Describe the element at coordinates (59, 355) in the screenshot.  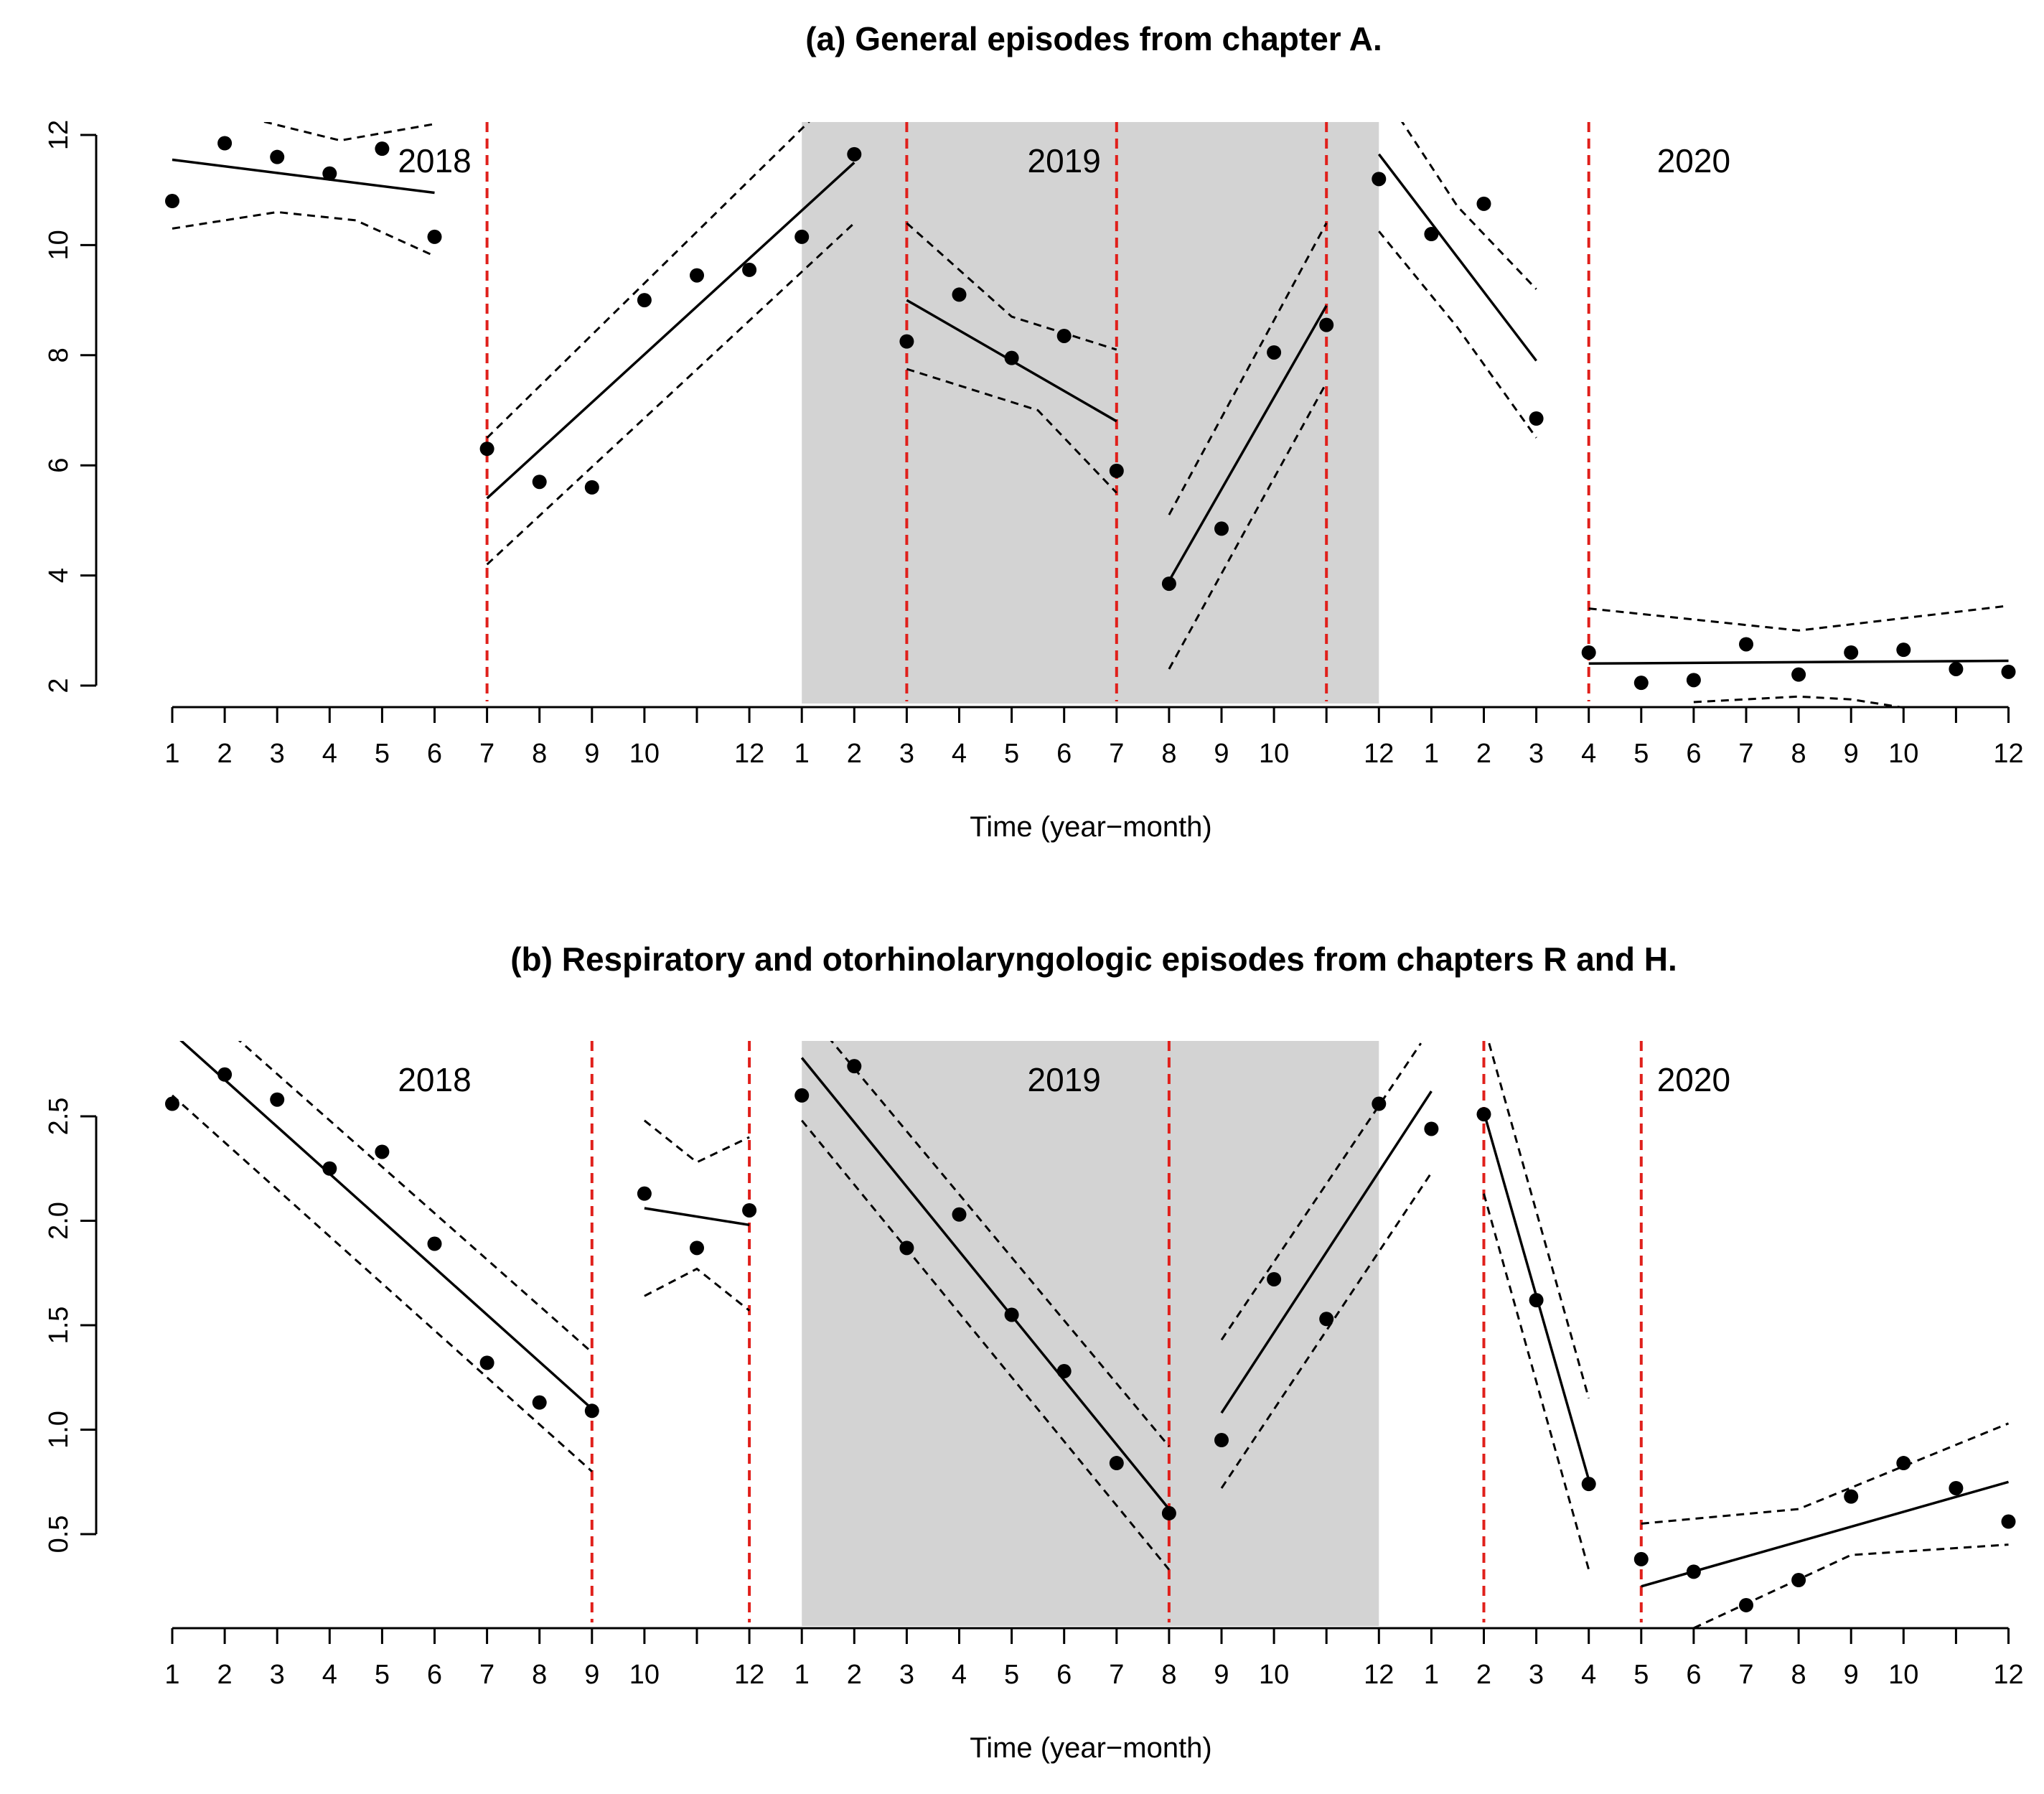
I see `y-tick-label: 8` at that location.